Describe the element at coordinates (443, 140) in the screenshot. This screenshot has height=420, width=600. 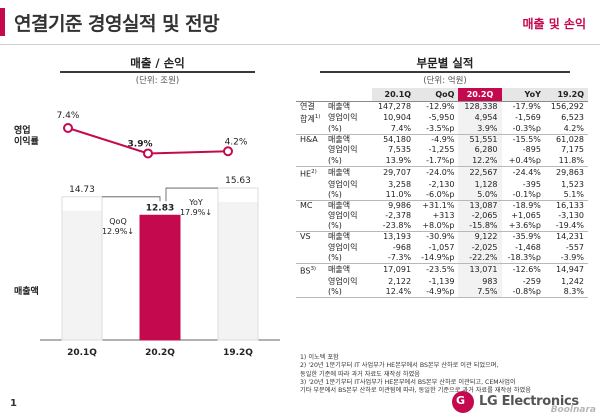
I see `value-cell: -4.9%` at that location.